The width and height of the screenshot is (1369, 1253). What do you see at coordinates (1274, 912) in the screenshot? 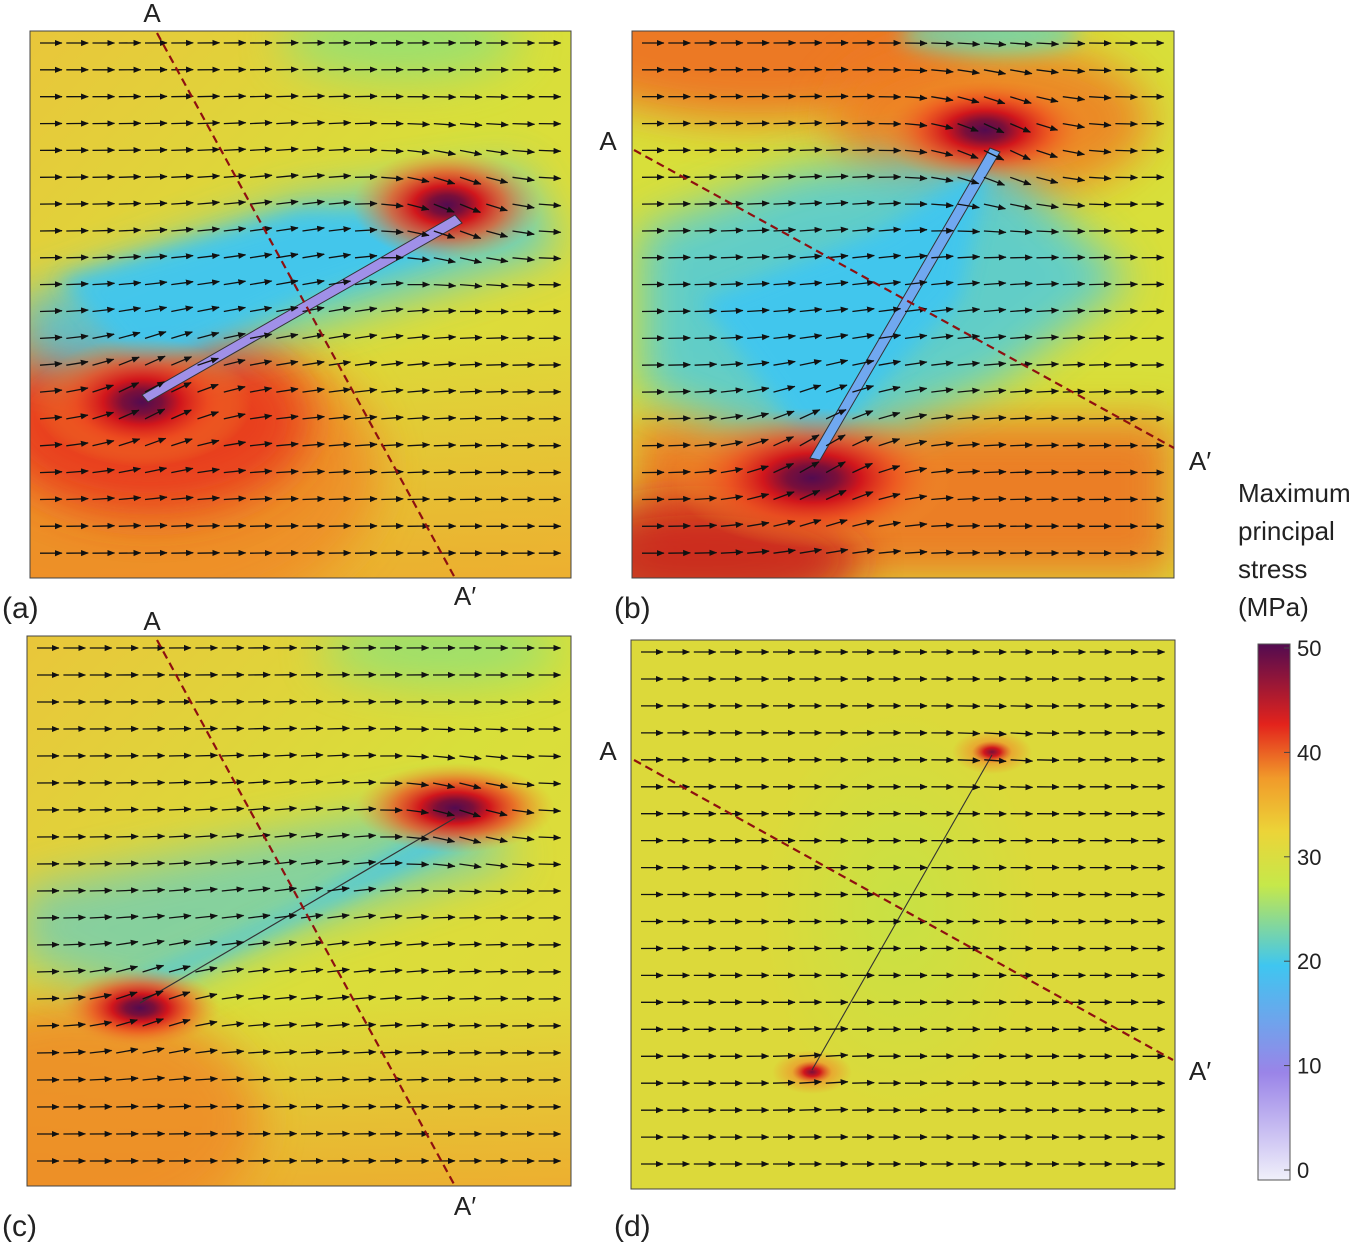
I see `colorbar-gradient` at bounding box center [1274, 912].